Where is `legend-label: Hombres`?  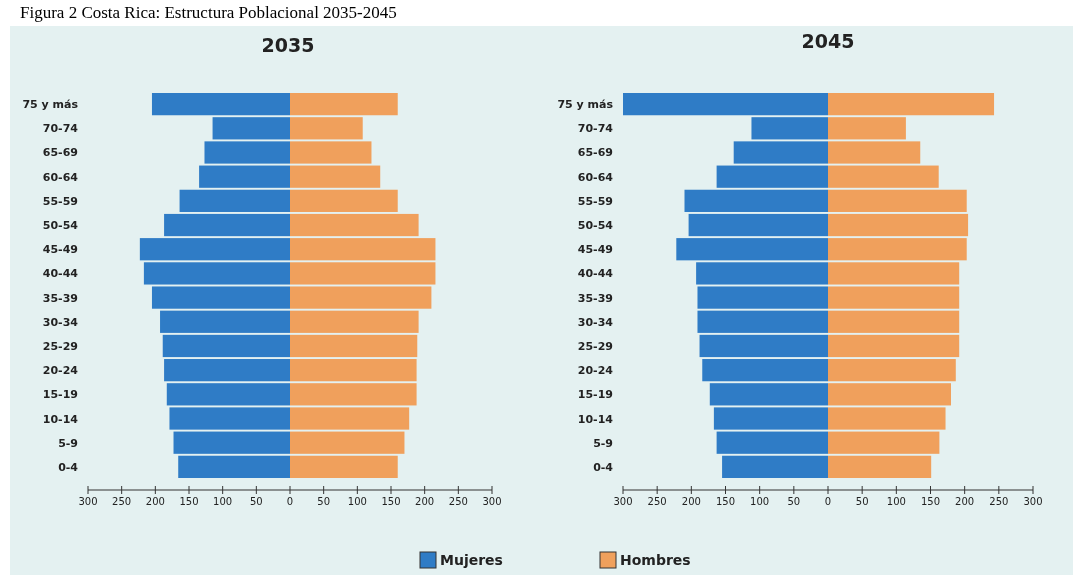
legend-label: Hombres is located at coordinates (655, 560).